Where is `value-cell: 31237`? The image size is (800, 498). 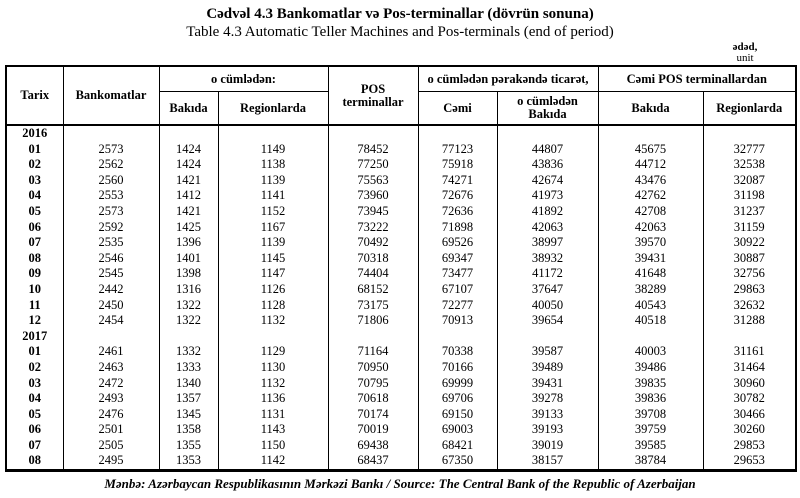 value-cell: 31237 is located at coordinates (749, 211).